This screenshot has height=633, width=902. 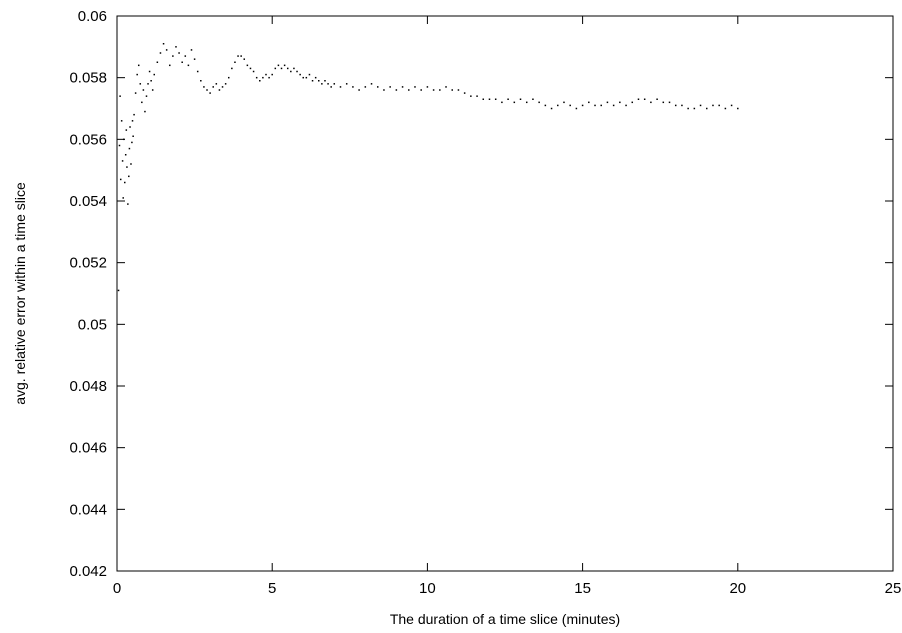 I want to click on y-tick-label: 0.06, so click(x=92, y=16).